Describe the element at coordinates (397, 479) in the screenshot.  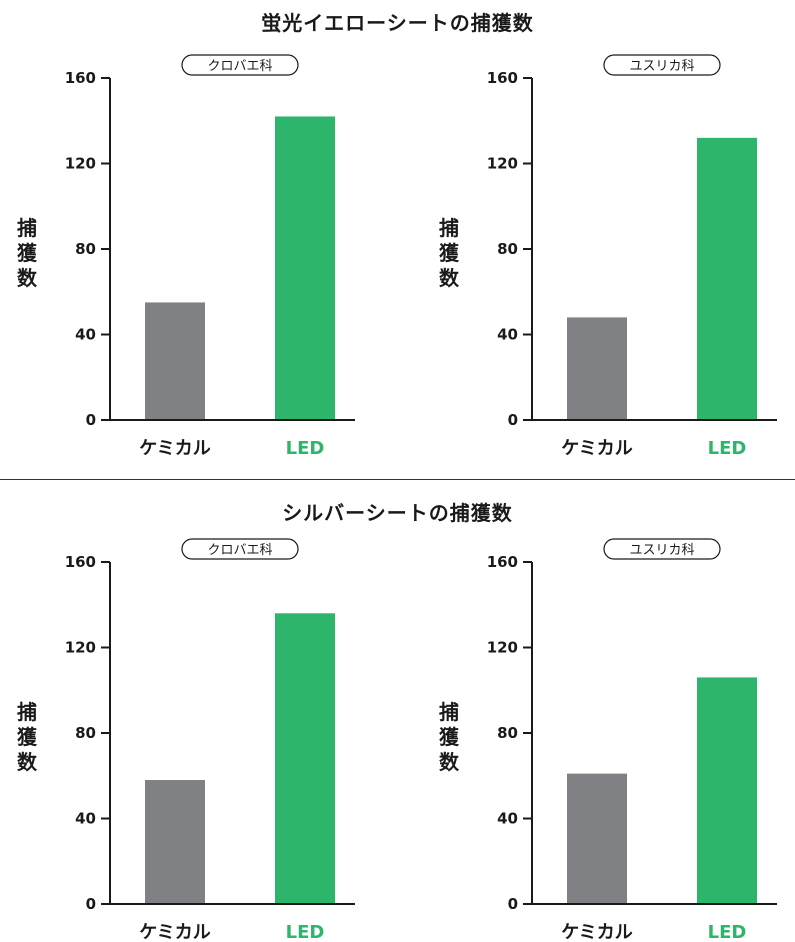
I see `section-divider` at that location.